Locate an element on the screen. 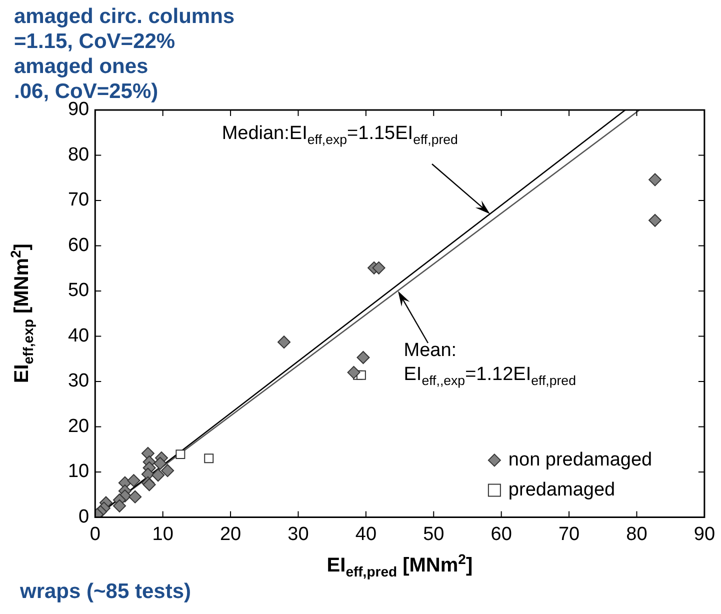 This screenshot has height=614, width=721. x-tick-label: 20 is located at coordinates (231, 534).